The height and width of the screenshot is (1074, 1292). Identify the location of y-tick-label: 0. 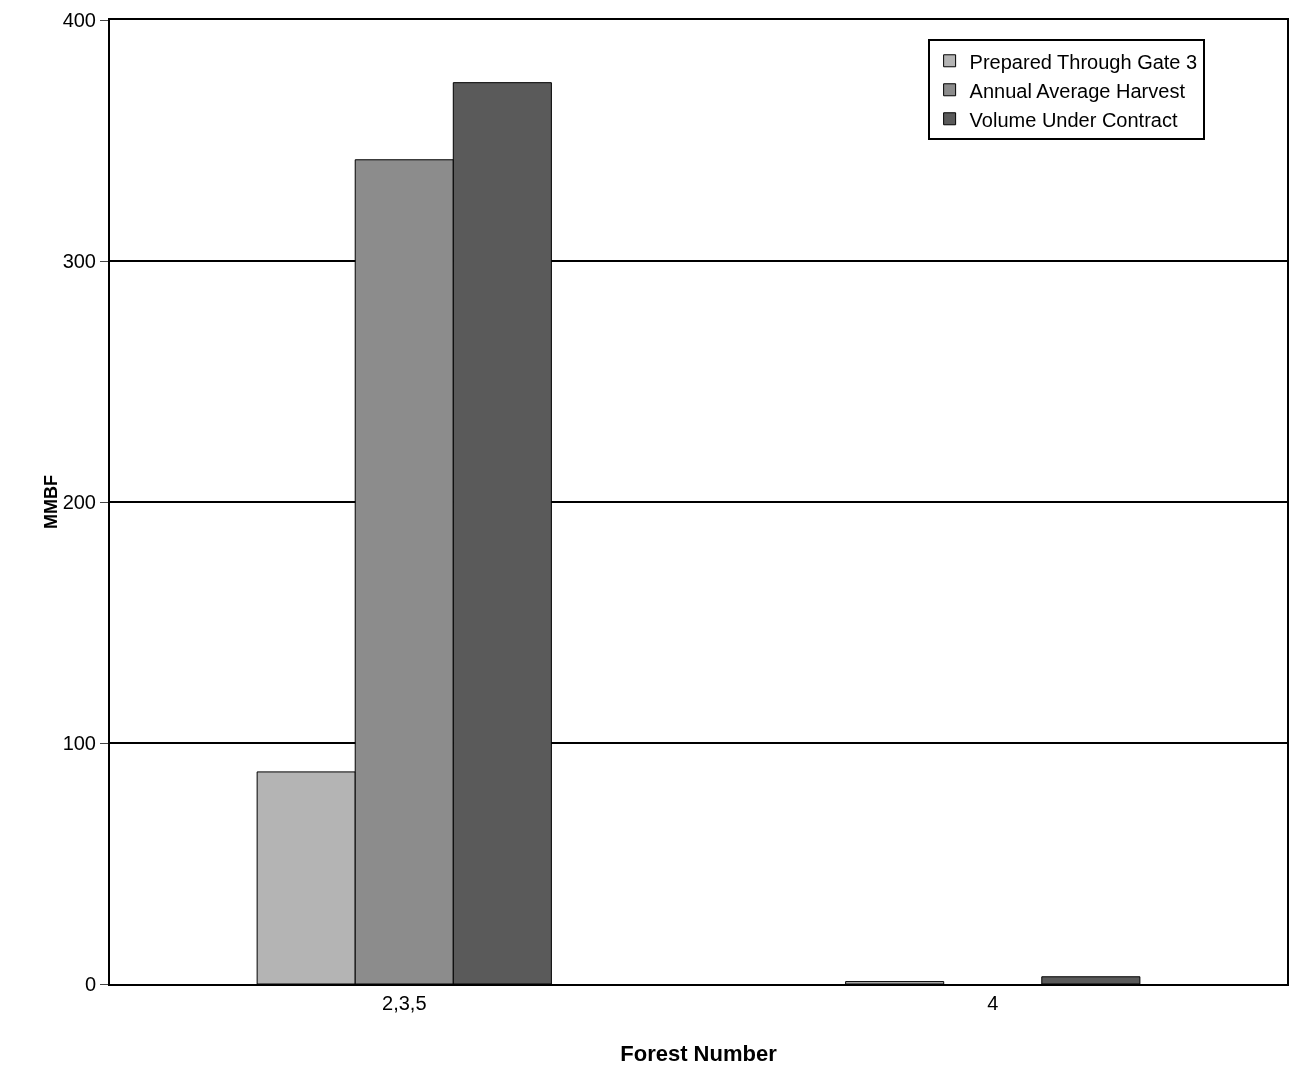
(90, 984).